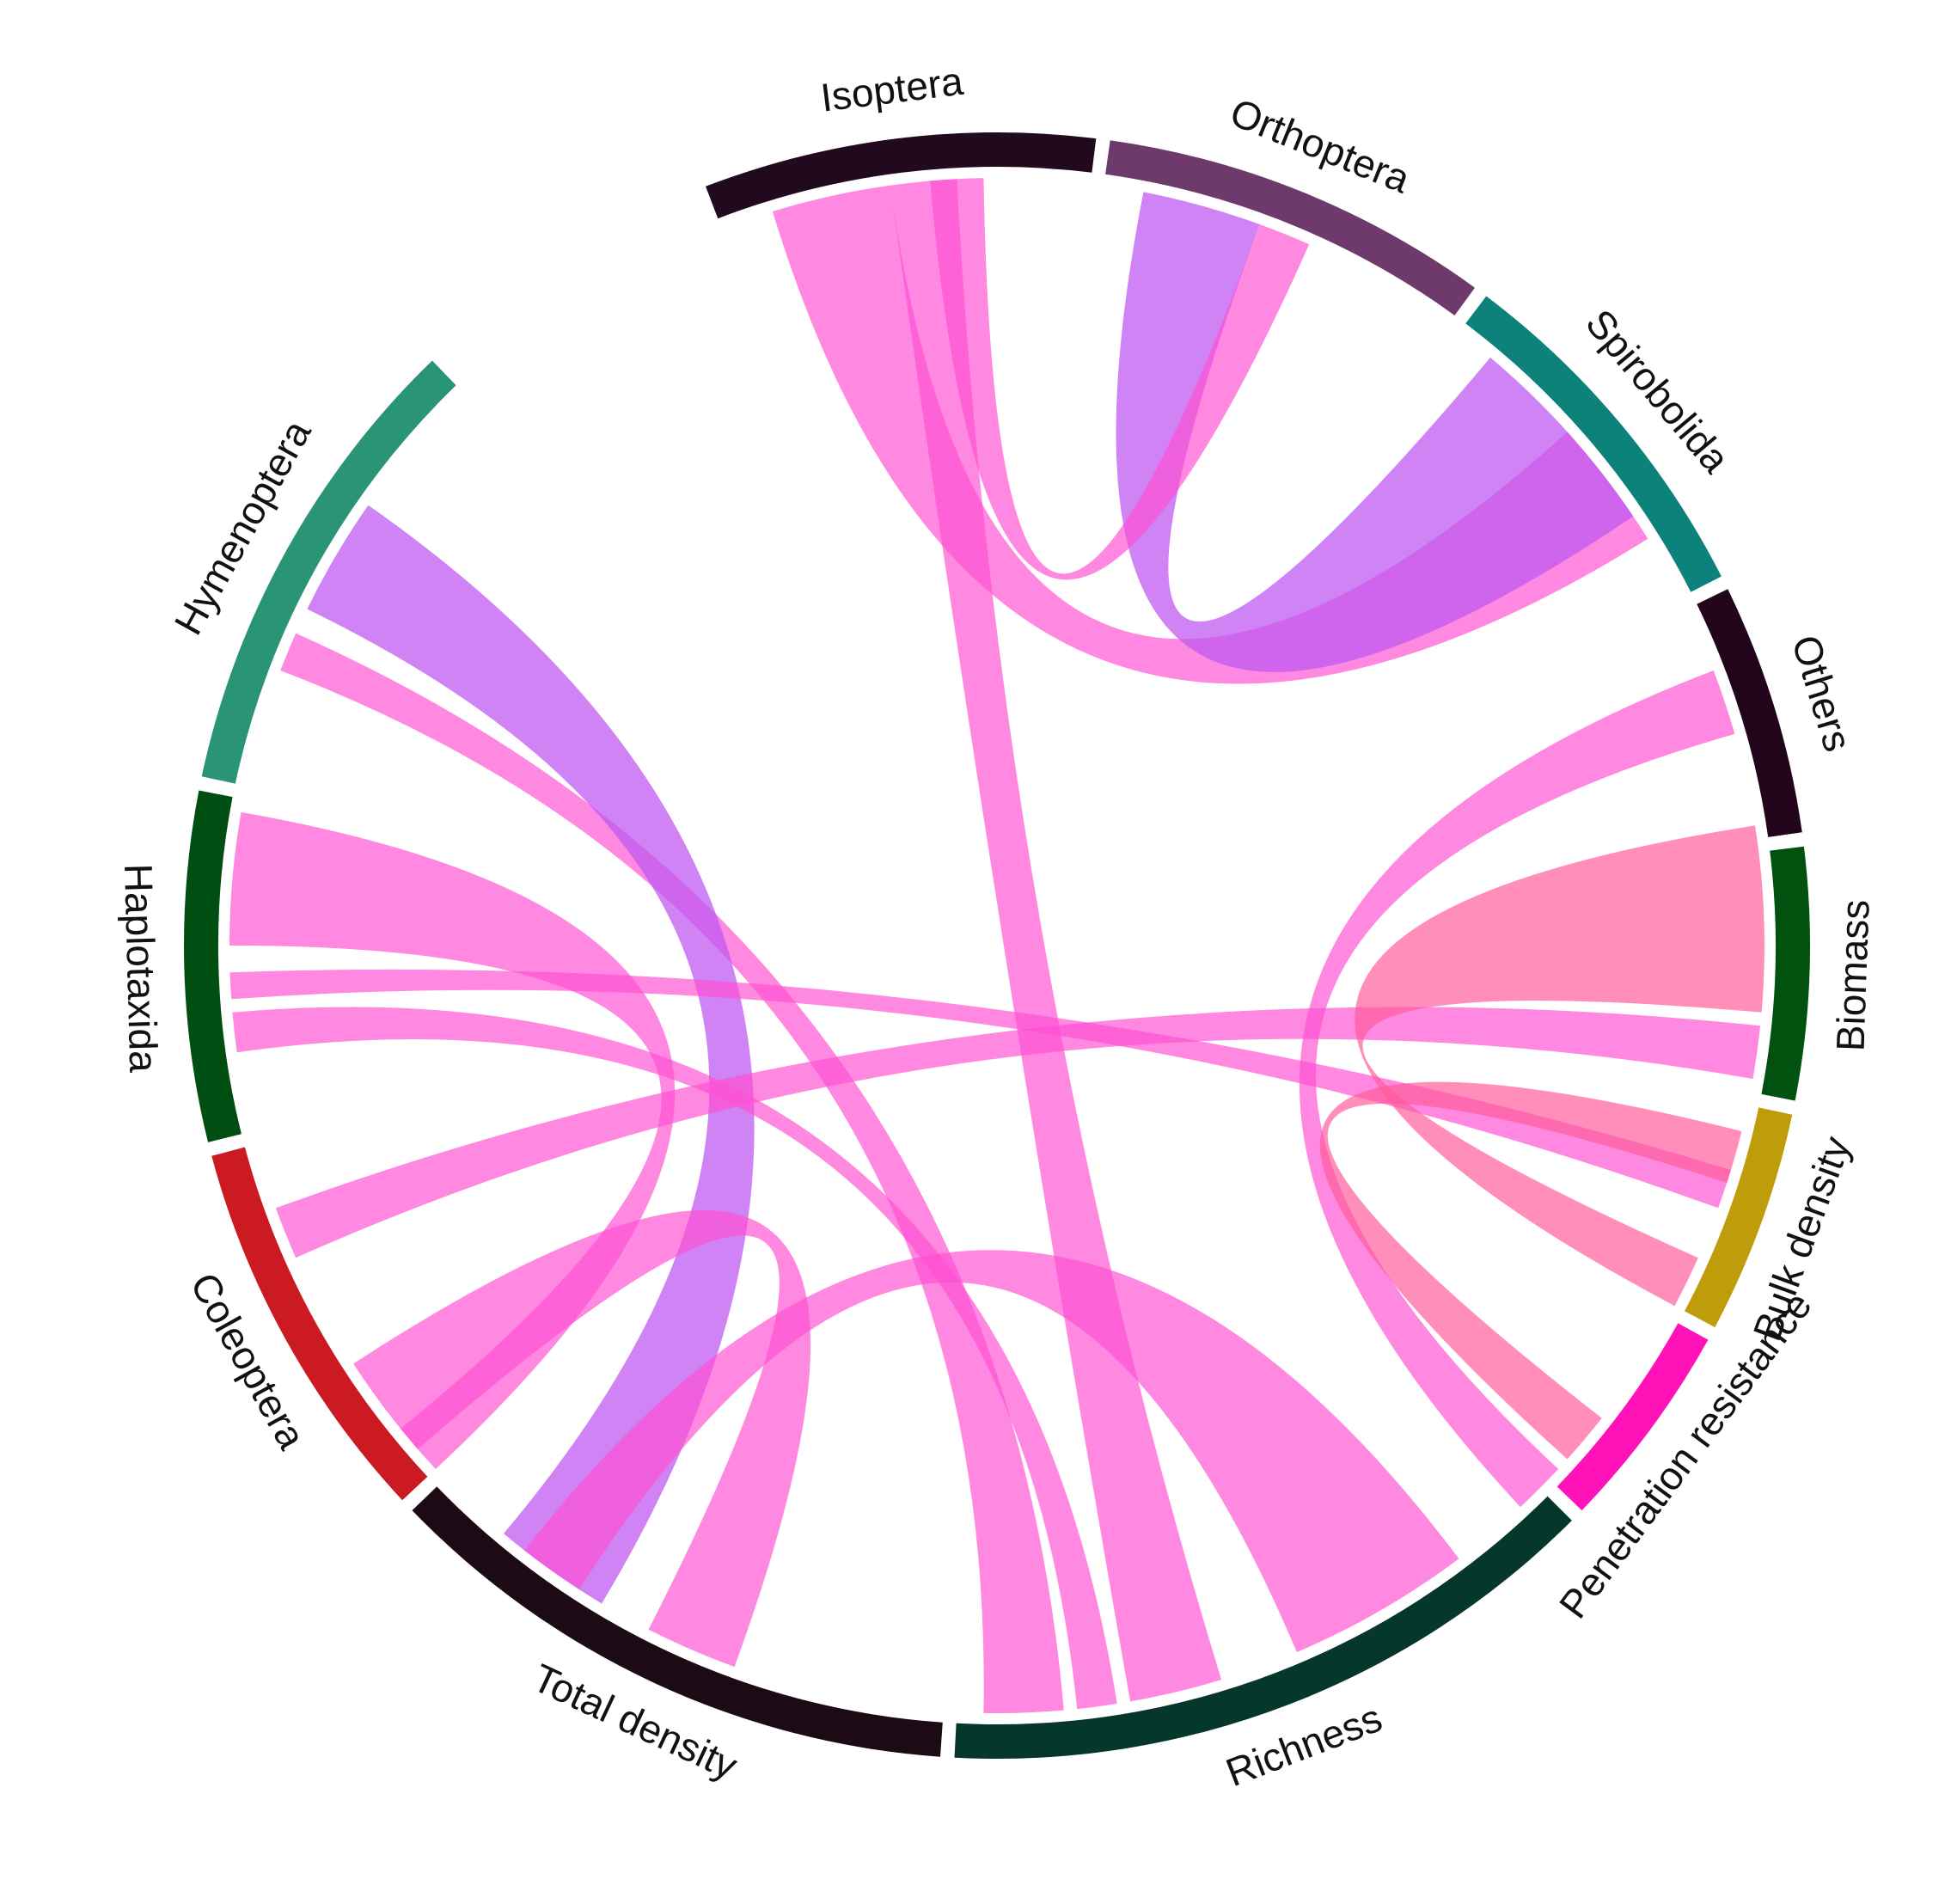 This screenshot has width=1957, height=1904. What do you see at coordinates (992, 1451) in the screenshot?
I see `ribbon-total-density-to-richness` at bounding box center [992, 1451].